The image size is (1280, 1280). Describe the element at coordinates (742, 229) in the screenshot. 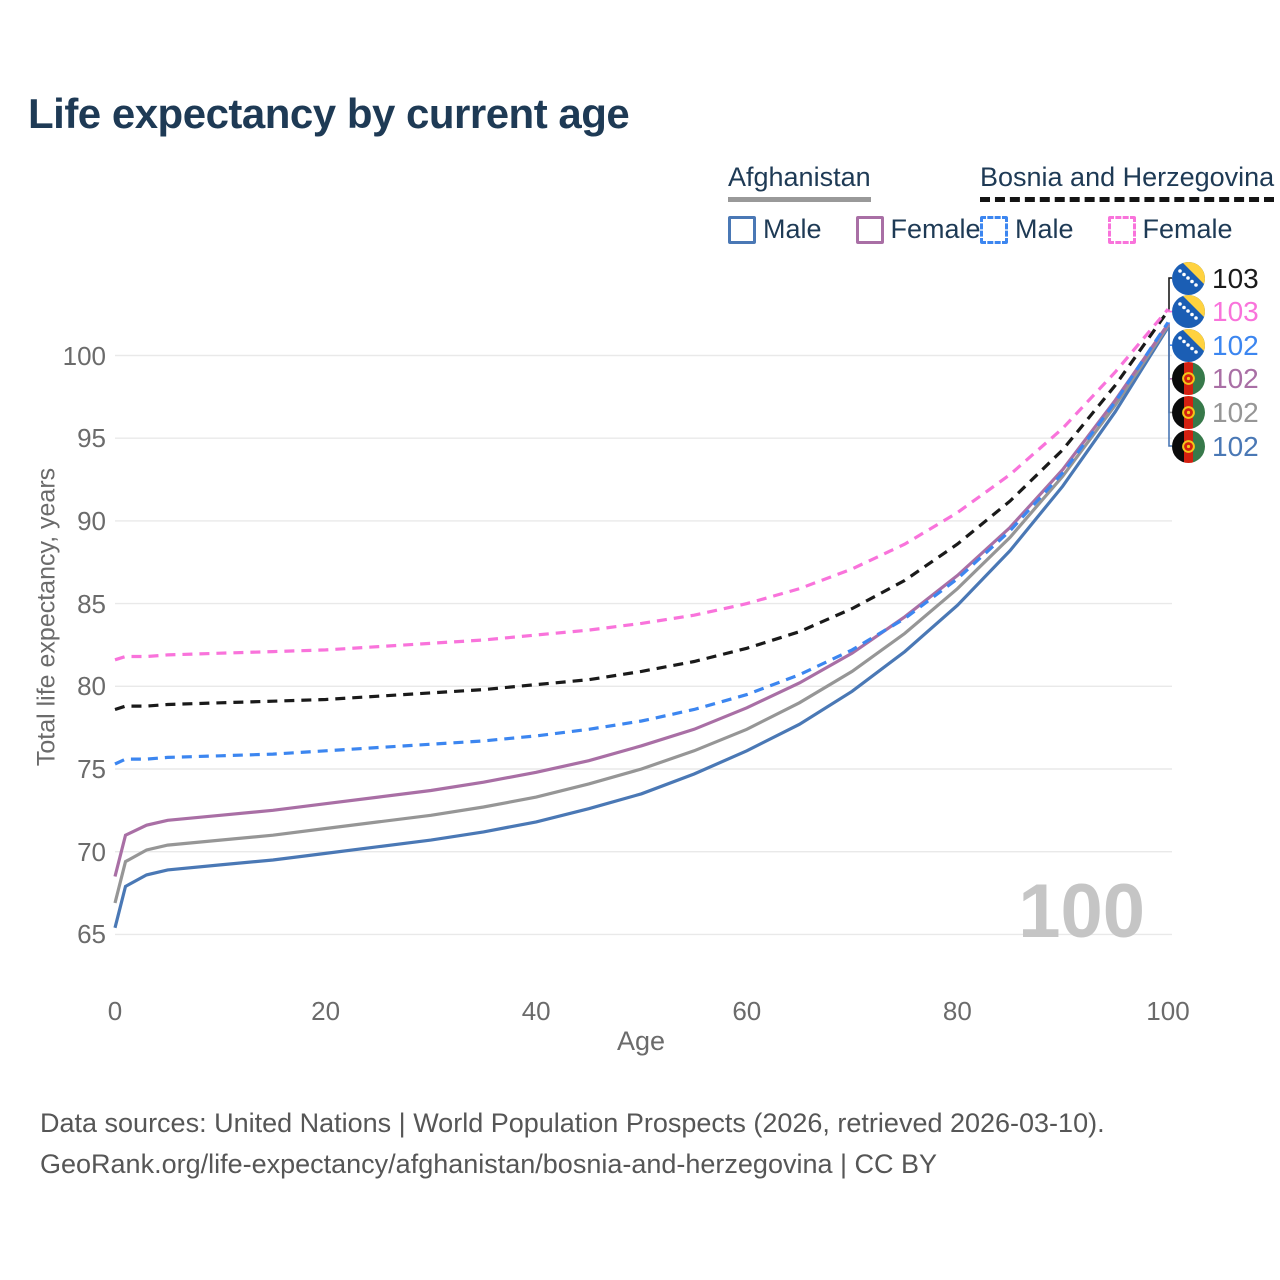

I see `legend-swatch-solid-male-icon` at that location.